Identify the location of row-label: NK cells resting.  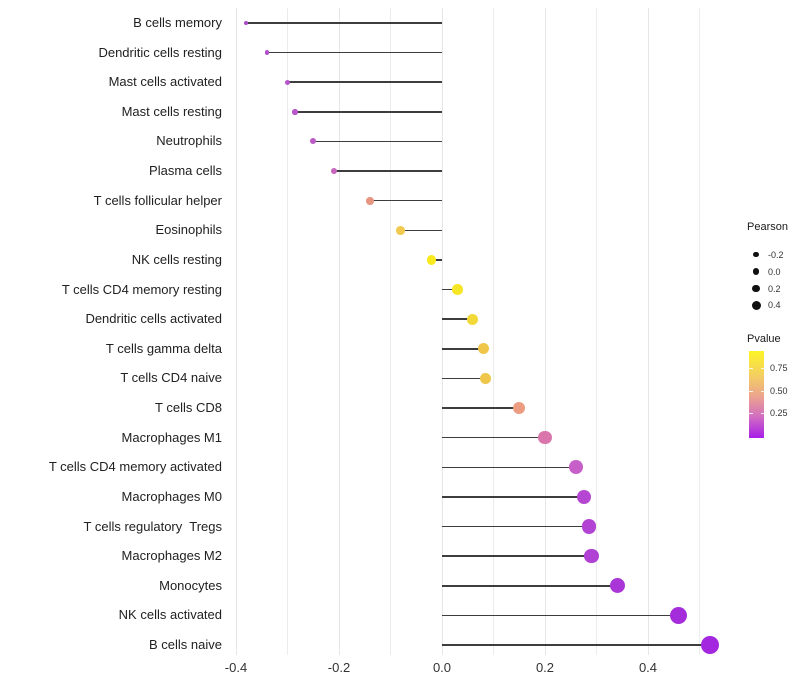
(176, 259).